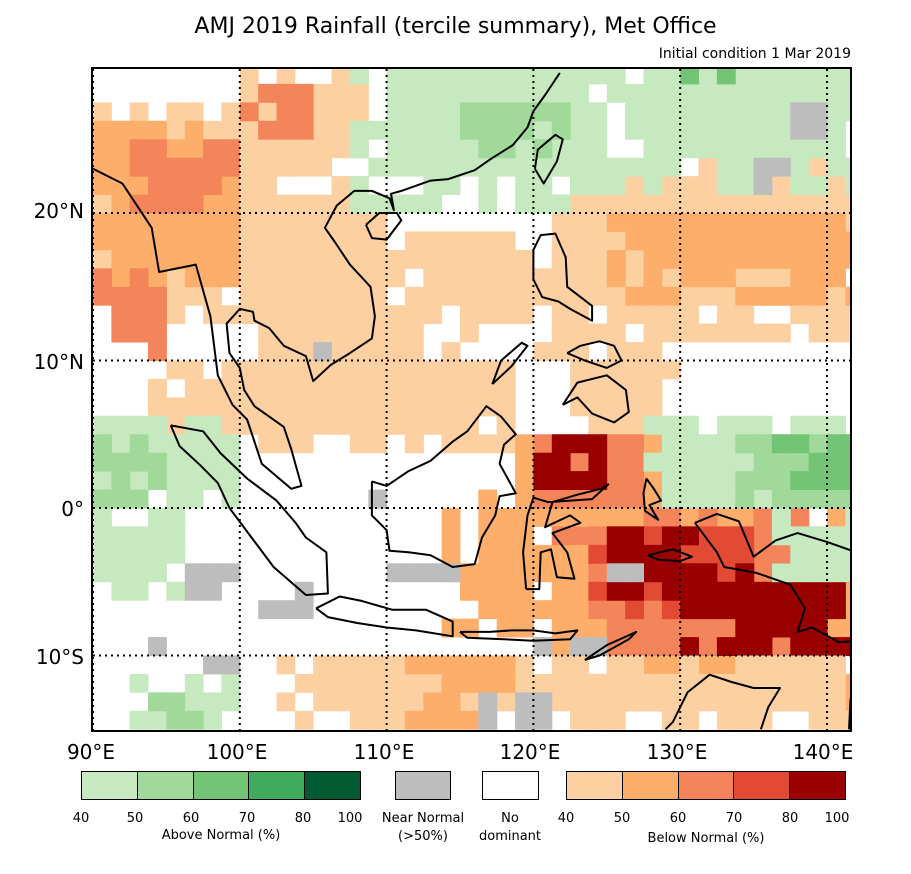 Image resolution: width=911 pixels, height=874 pixels. Describe the element at coordinates (823, 752) in the screenshot. I see `lon-label-140e: 140°E` at that location.